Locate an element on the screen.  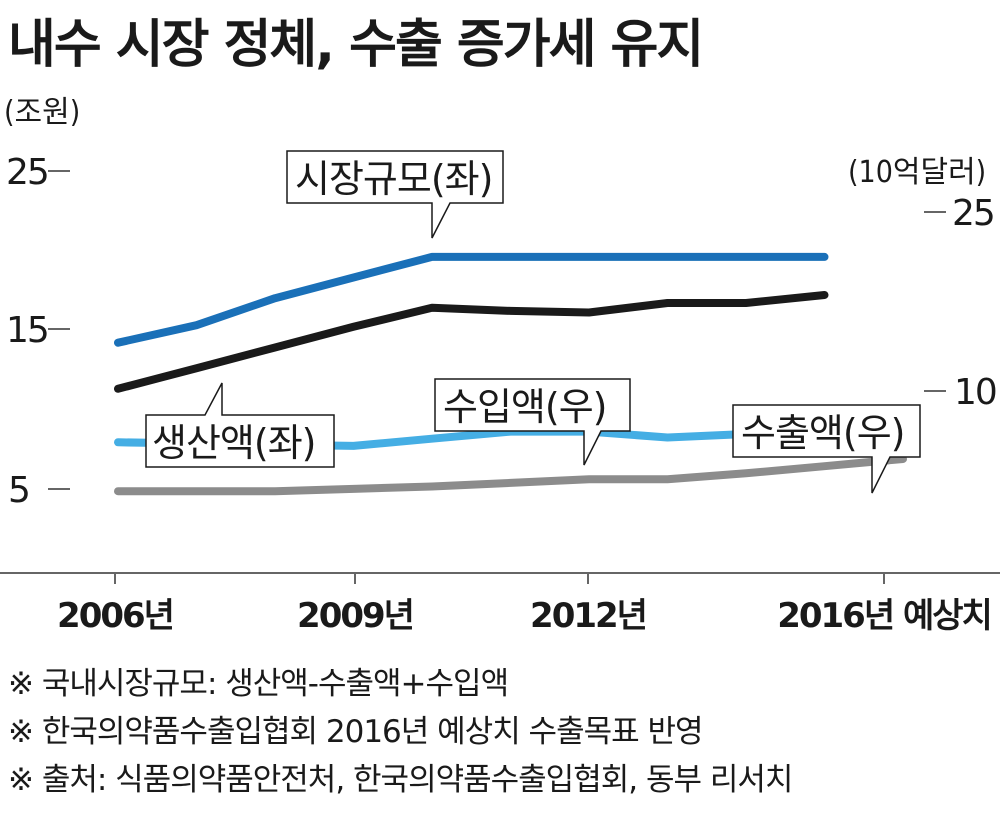
callout-market: 시장규모(좌) is located at coordinates (395, 194).